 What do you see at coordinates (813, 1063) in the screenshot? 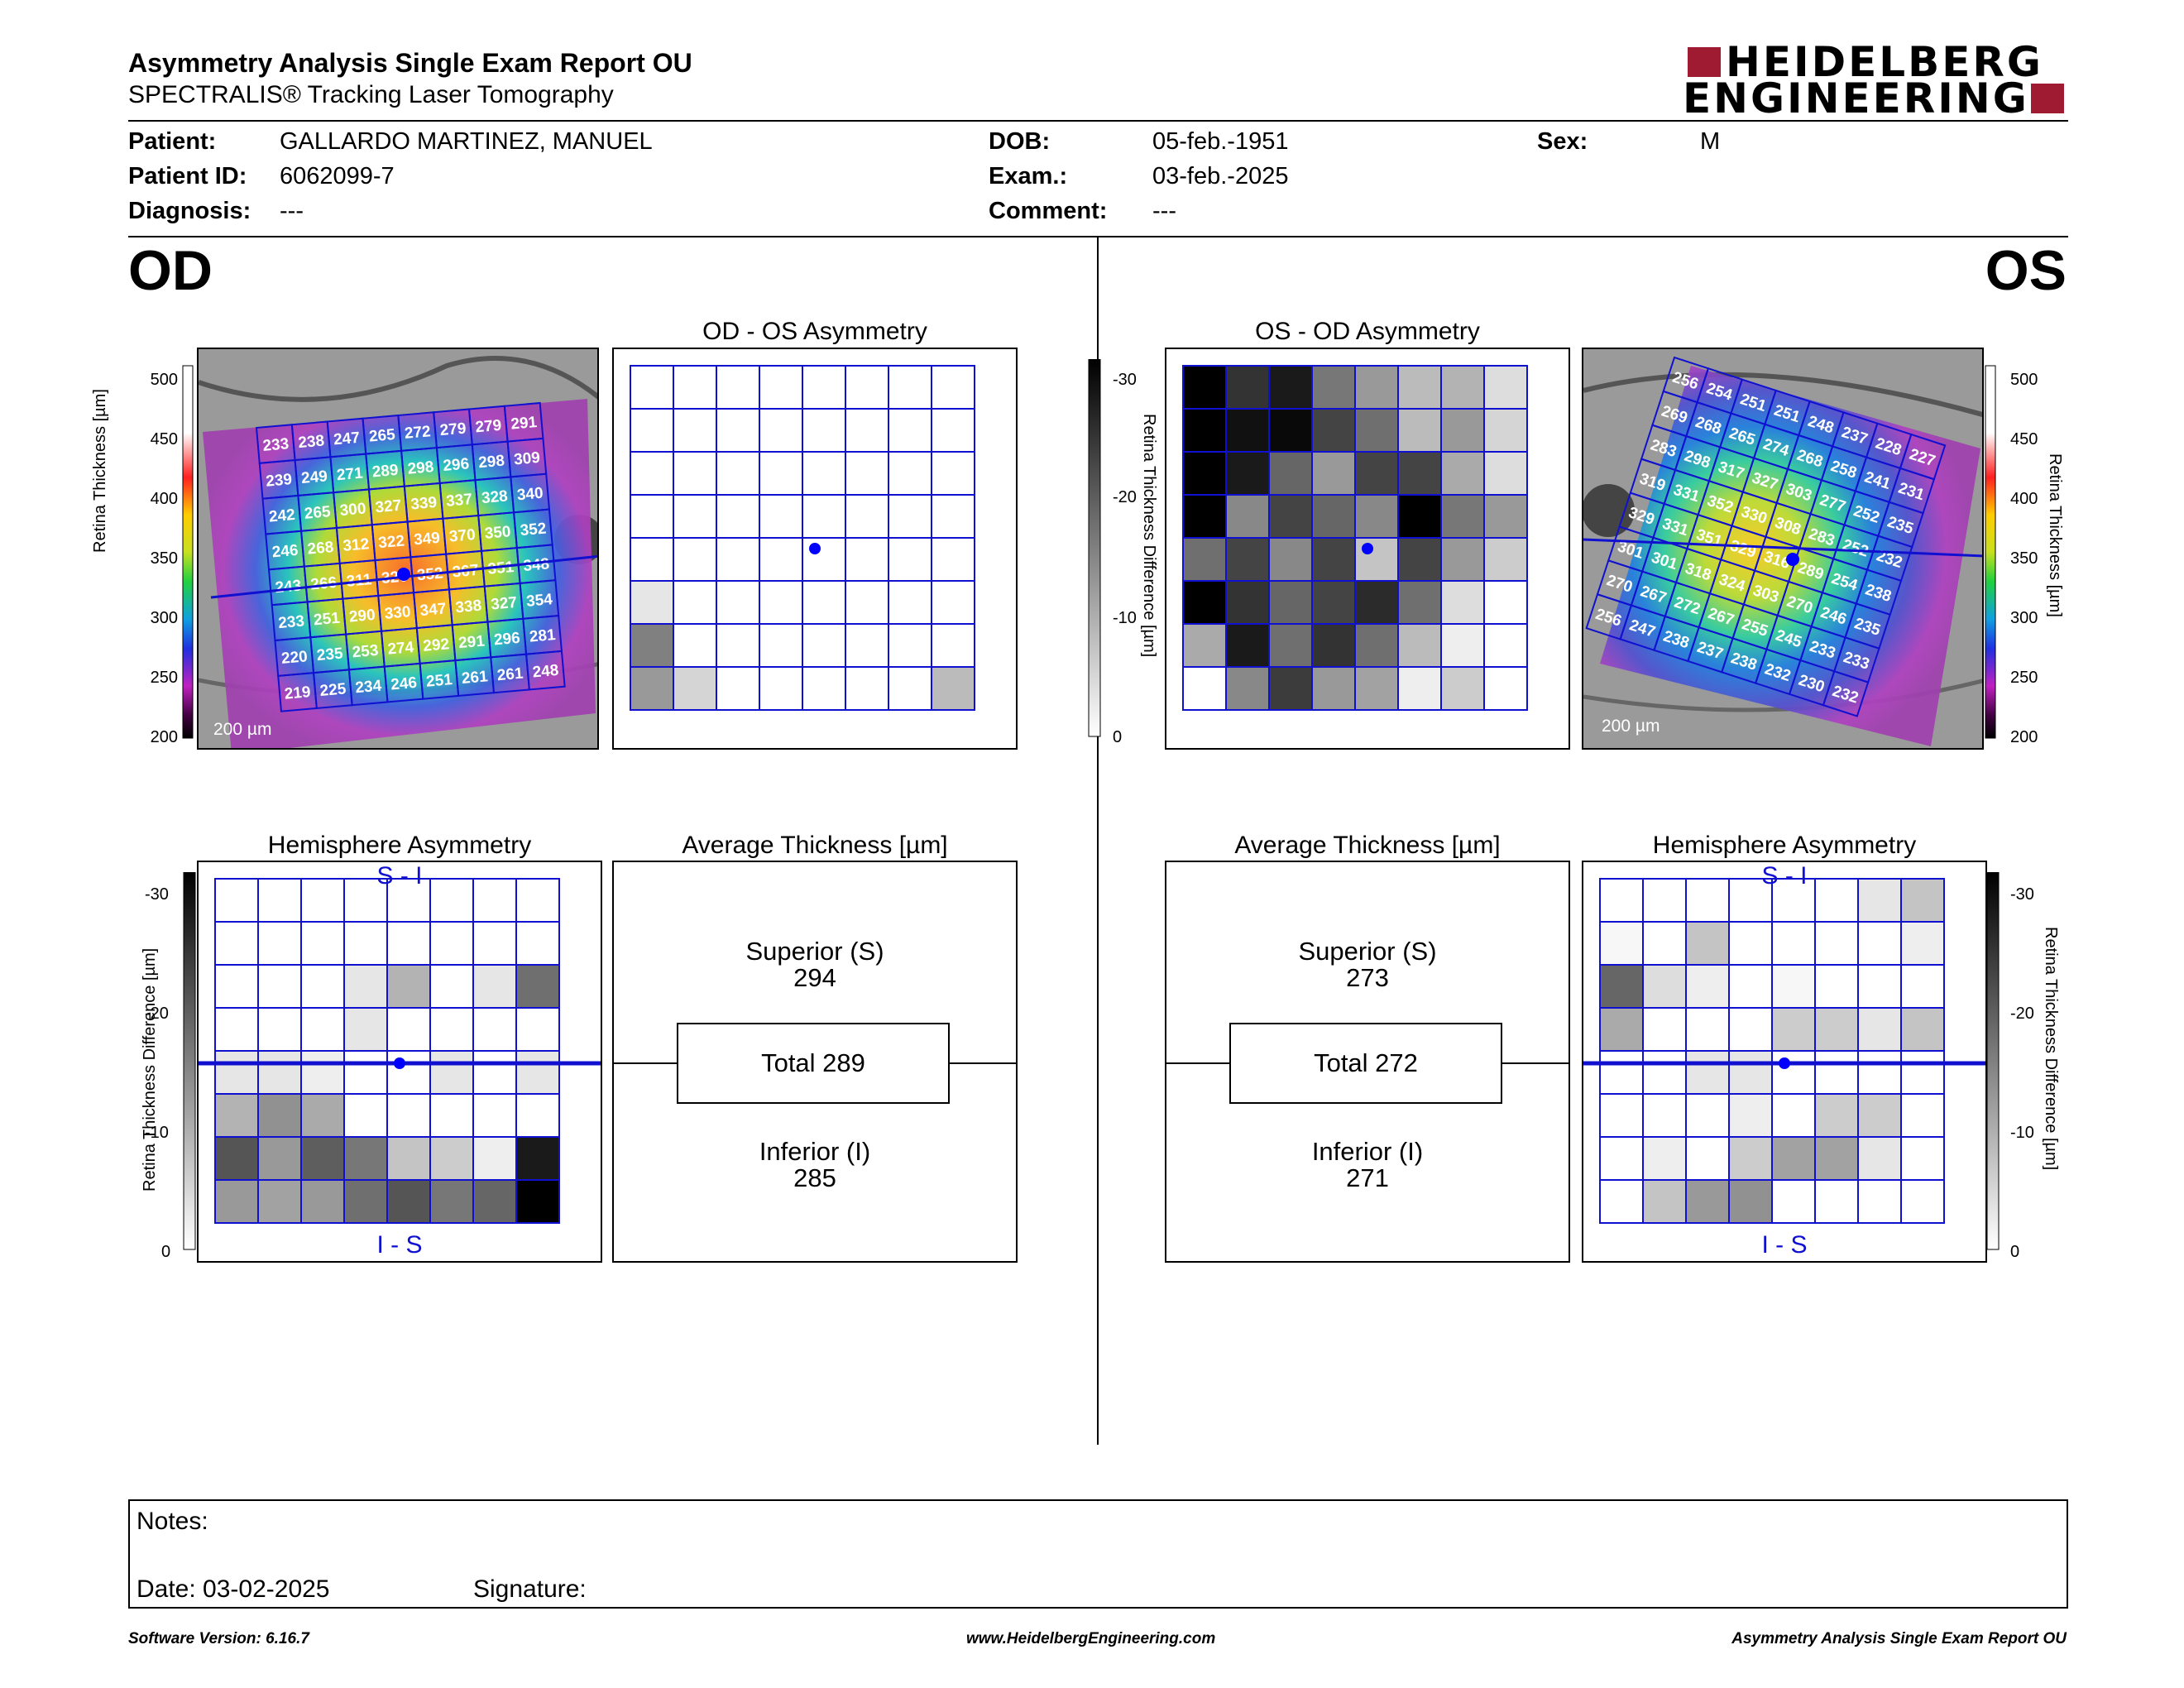
I see `od-total-box: Total 289` at bounding box center [813, 1063].